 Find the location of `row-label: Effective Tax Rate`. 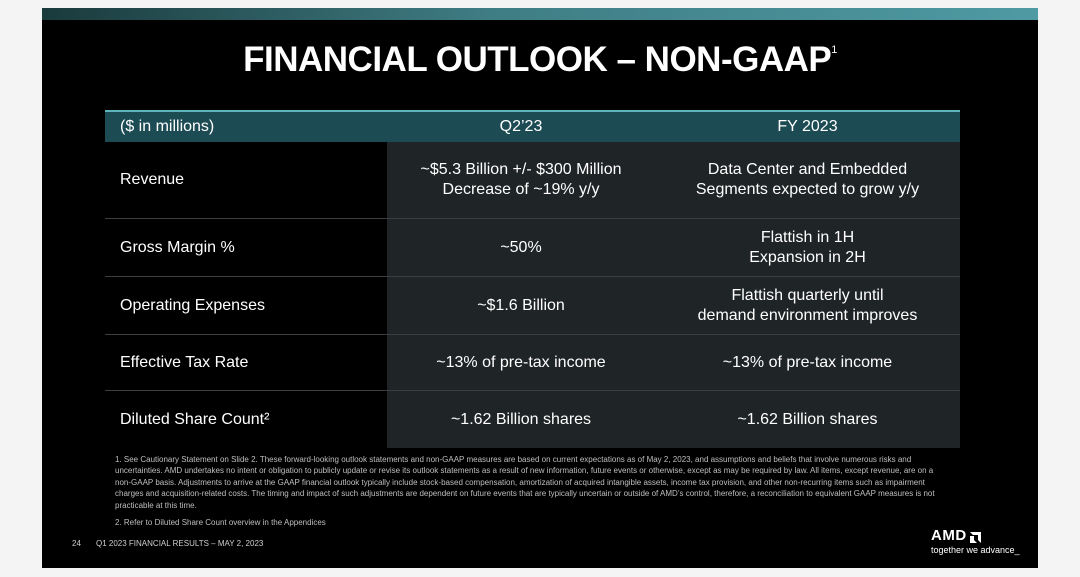

row-label: Effective Tax Rate is located at coordinates (246, 362).